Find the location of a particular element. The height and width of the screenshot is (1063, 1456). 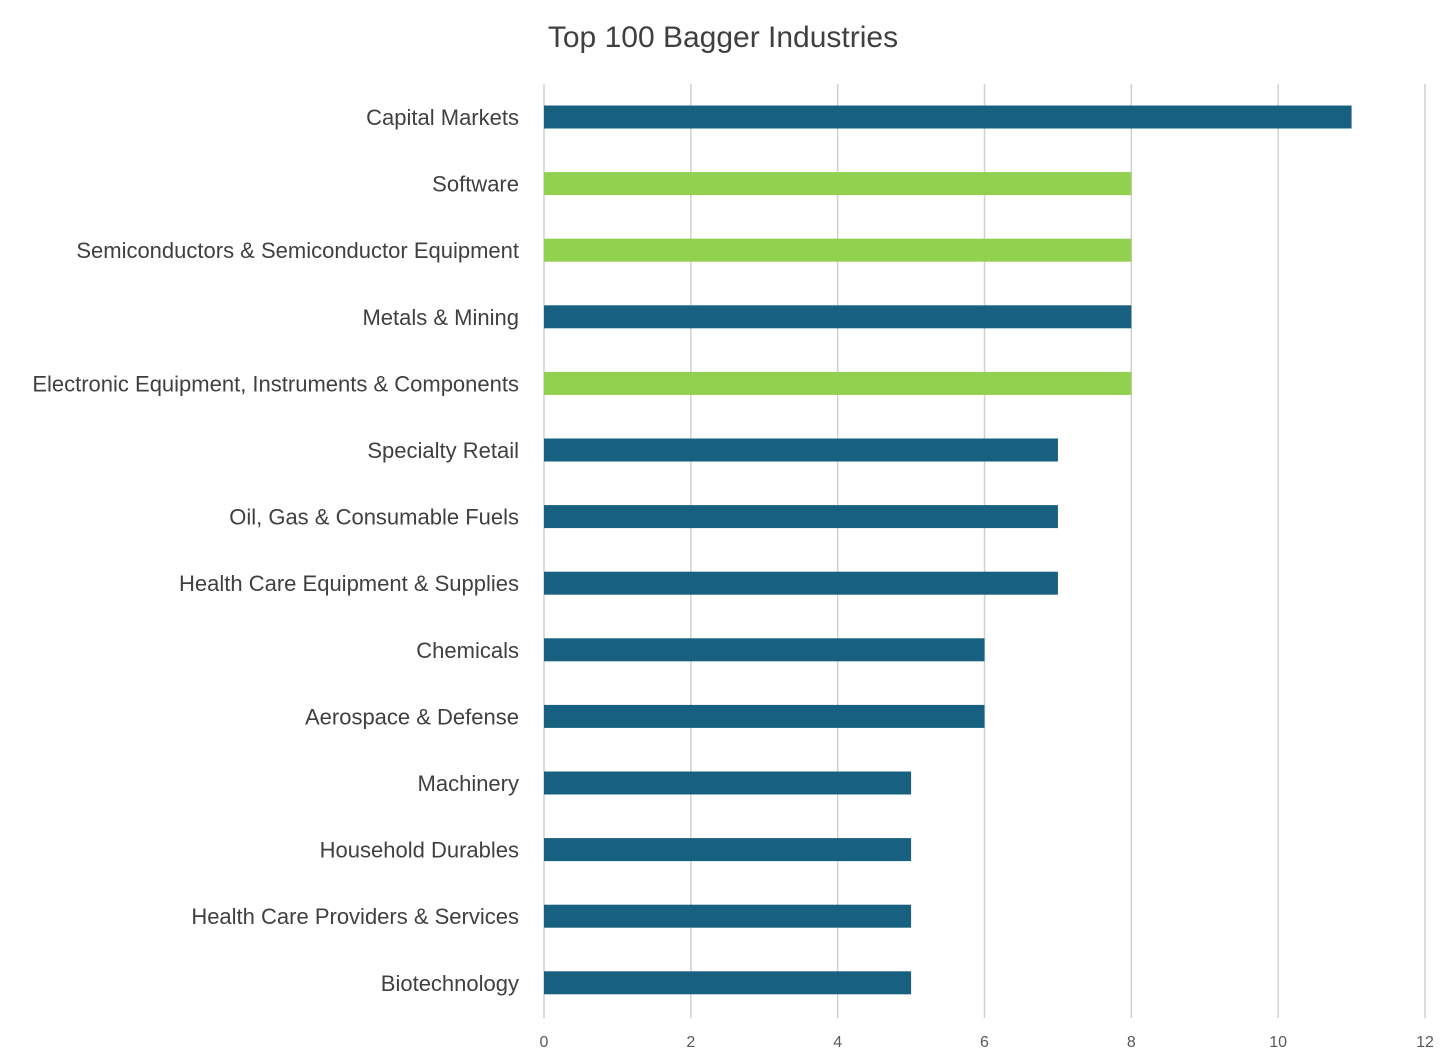

x-tick-label: 0 is located at coordinates (544, 1042).